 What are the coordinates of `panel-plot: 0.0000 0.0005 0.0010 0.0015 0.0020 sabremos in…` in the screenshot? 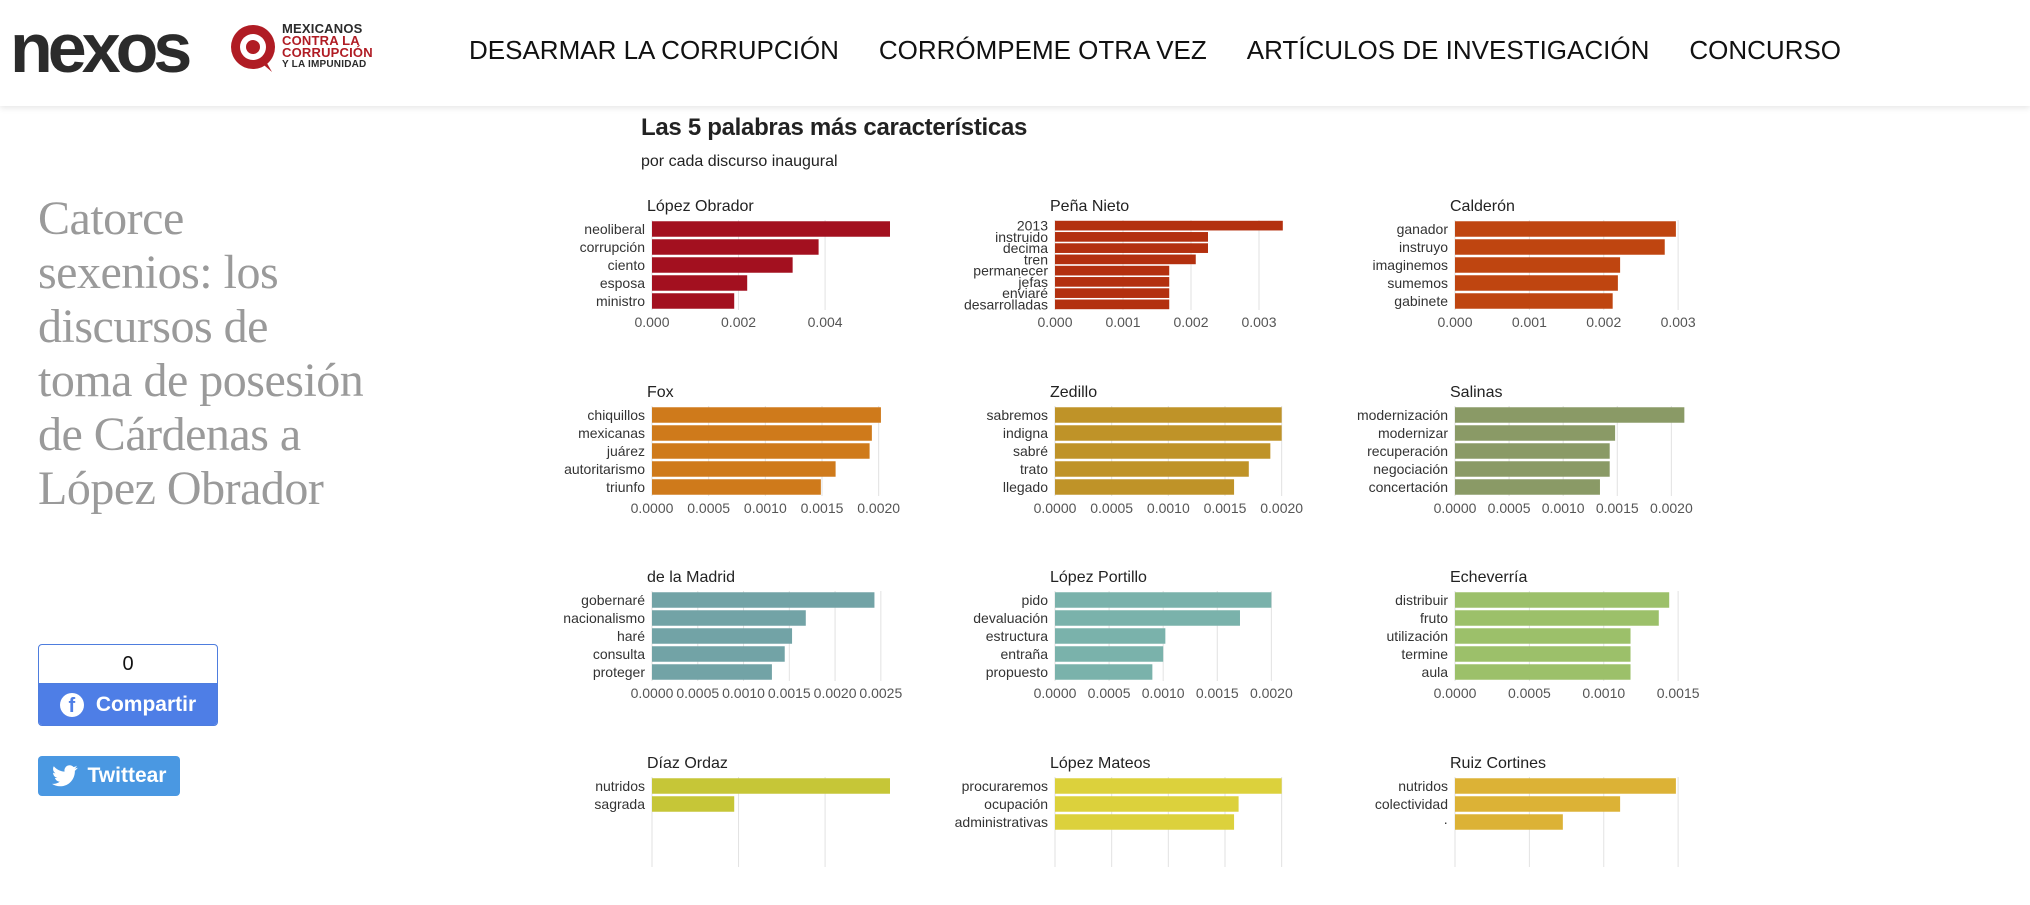 It's located at (1145, 461).